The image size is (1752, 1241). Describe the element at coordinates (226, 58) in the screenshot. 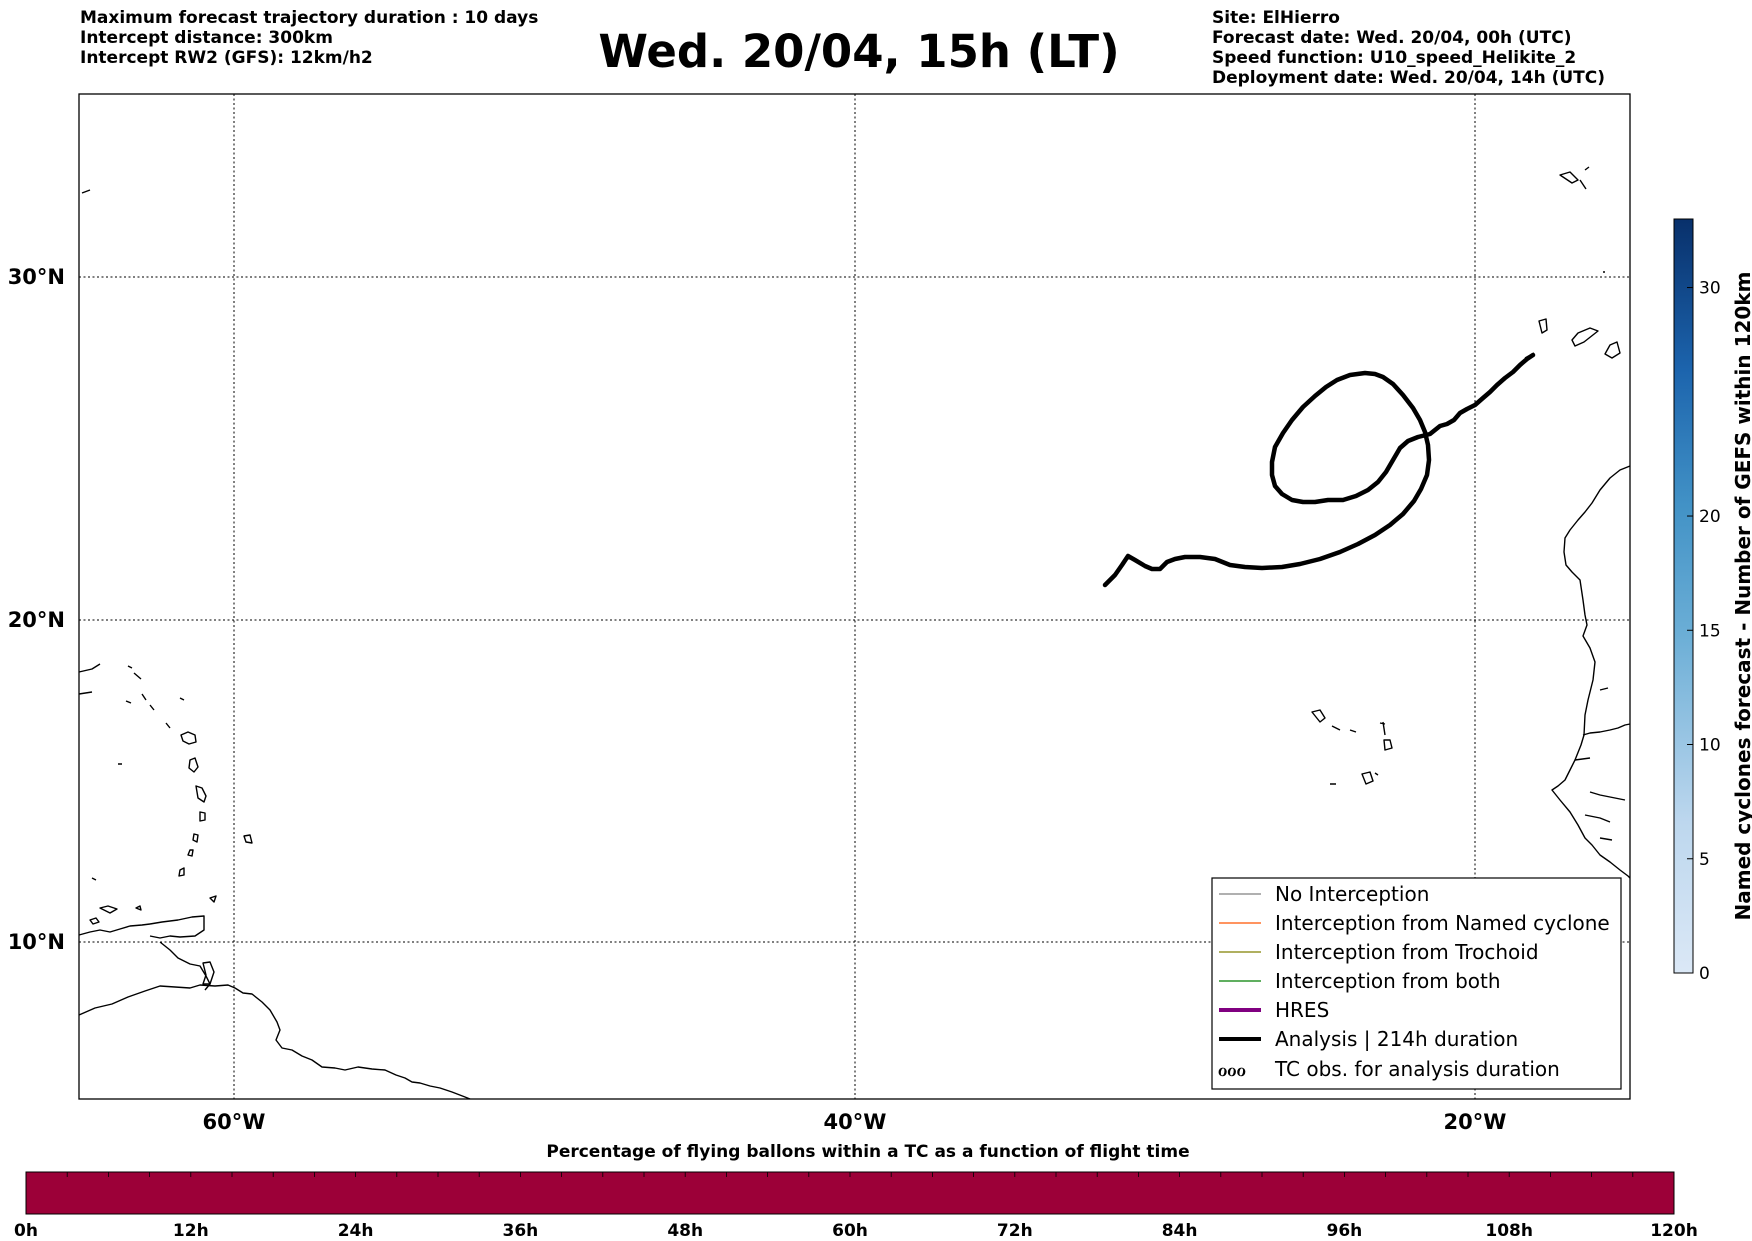

I see `intercept-rw2-text: Intercept RW2 (GFS): 12km/h2` at that location.